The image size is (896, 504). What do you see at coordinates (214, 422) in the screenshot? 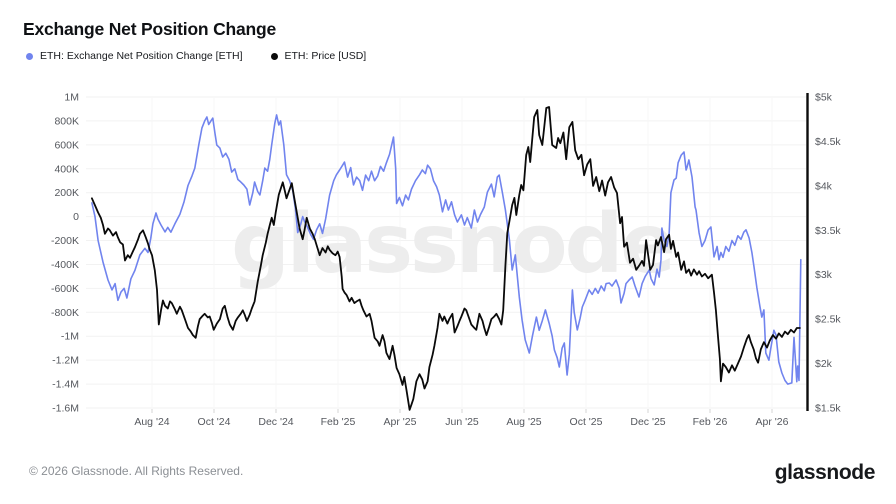
I see `x-axis-tick-label: Oct '24` at bounding box center [214, 422].